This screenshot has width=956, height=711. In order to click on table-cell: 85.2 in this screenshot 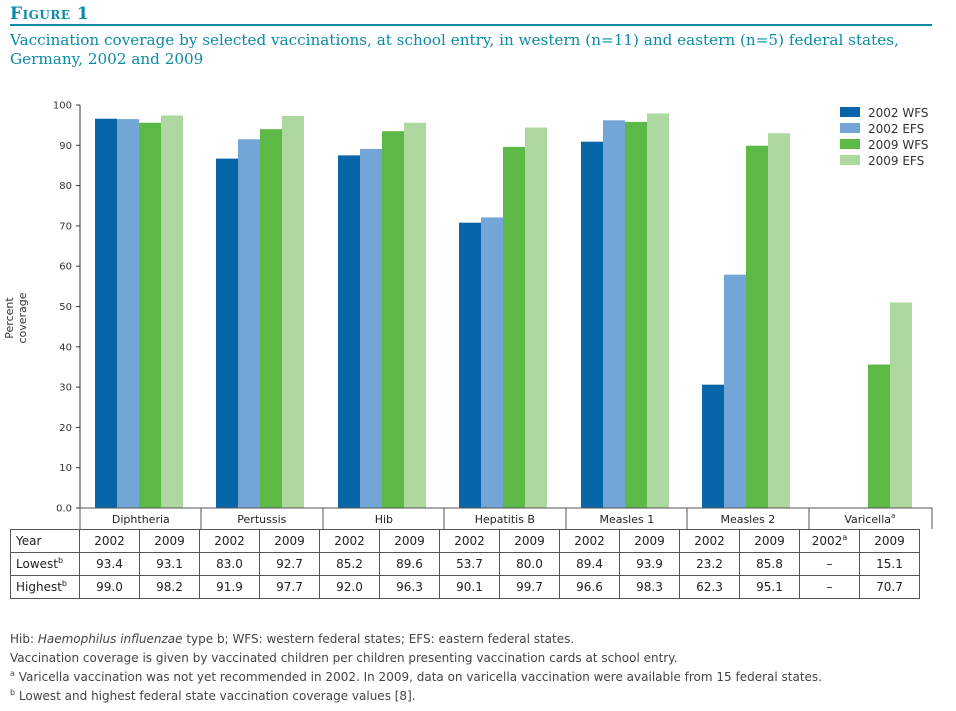, I will do `click(349, 564)`.